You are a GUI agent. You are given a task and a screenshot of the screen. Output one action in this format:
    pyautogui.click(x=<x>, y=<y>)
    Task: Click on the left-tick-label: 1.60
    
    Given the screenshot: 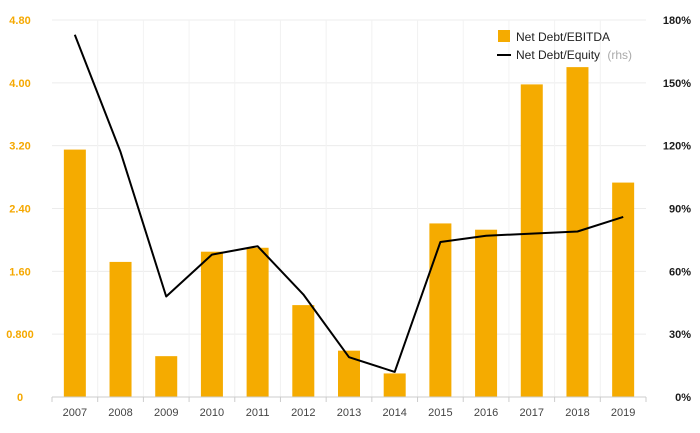 What is the action you would take?
    pyautogui.click(x=19, y=272)
    